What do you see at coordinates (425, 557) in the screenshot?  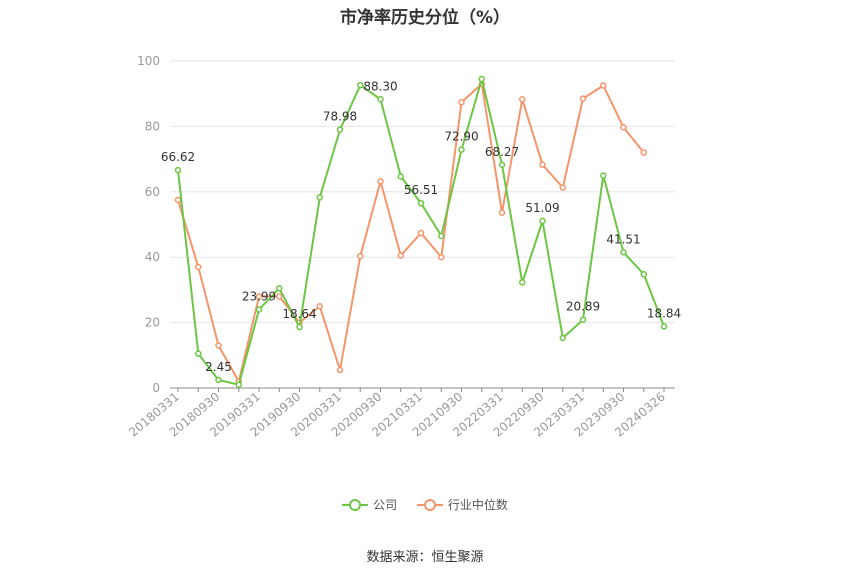 I see `data-source: 数据来源：恒生聚源` at bounding box center [425, 557].